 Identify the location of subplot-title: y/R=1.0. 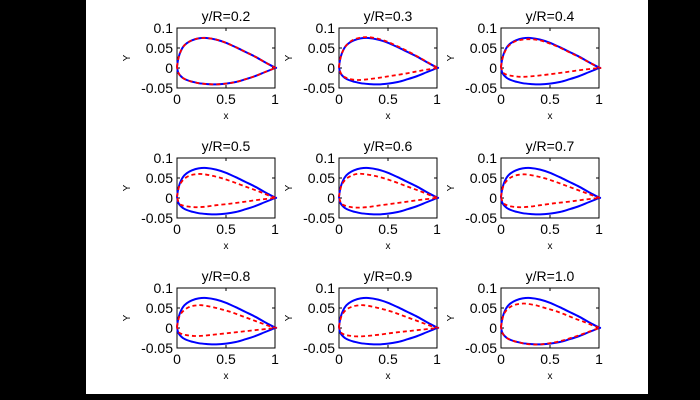
(550, 276).